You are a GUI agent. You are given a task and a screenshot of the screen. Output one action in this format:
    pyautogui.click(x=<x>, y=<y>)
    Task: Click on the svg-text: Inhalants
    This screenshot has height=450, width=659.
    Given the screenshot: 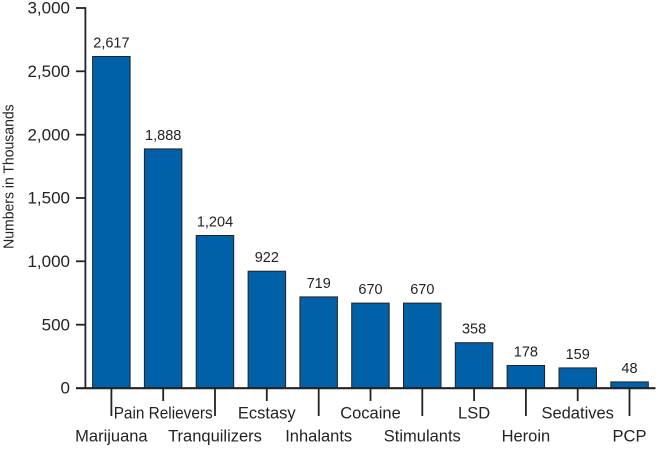 What is the action you would take?
    pyautogui.click(x=318, y=436)
    